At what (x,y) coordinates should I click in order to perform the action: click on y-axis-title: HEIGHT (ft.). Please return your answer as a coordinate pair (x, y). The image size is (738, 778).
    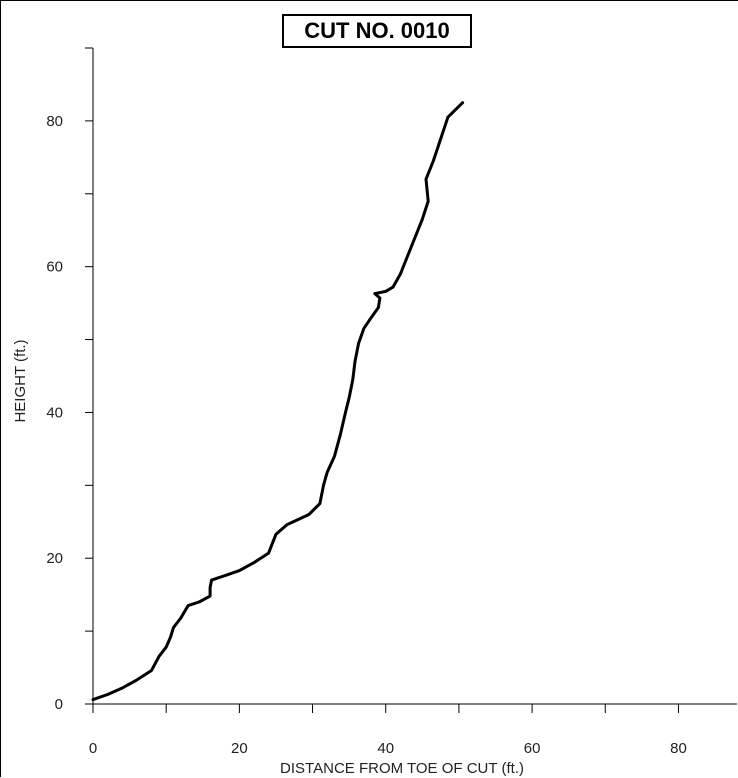
    Looking at the image, I should click on (20, 380).